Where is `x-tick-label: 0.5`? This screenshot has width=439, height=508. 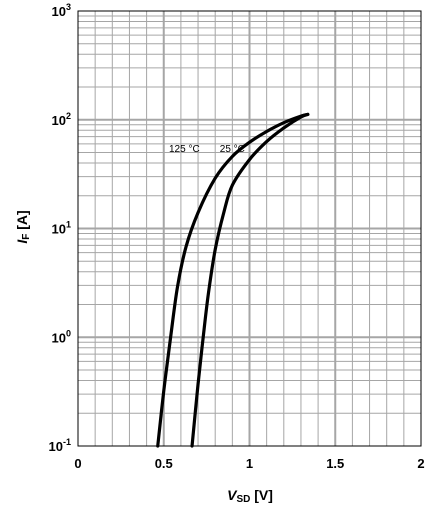
x-tick-label: 0.5 is located at coordinates (164, 463).